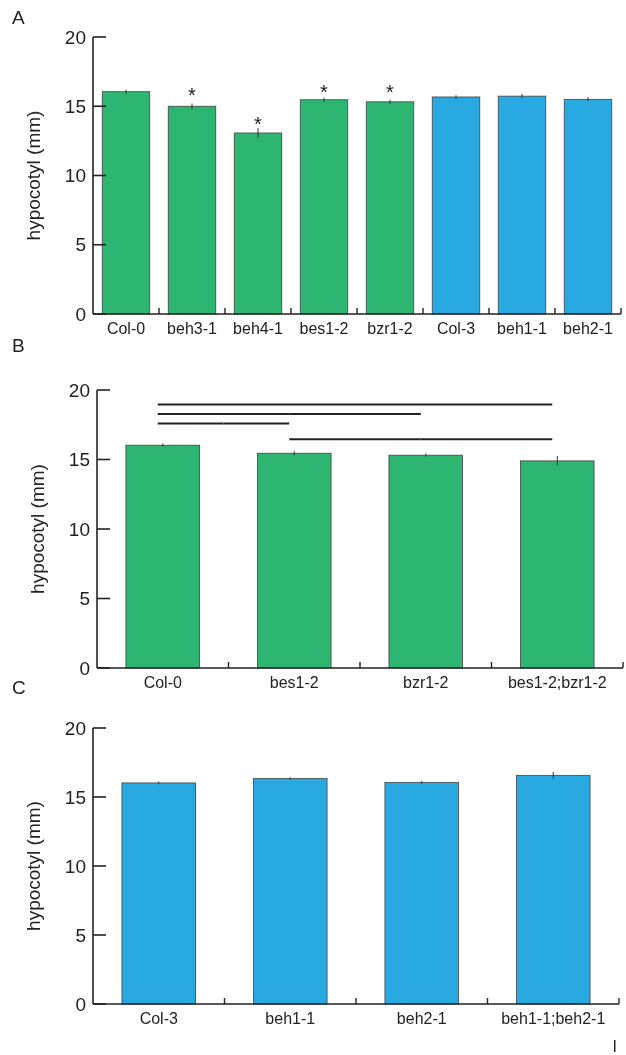  I want to click on x-tick-label: beh3-1, so click(192, 328).